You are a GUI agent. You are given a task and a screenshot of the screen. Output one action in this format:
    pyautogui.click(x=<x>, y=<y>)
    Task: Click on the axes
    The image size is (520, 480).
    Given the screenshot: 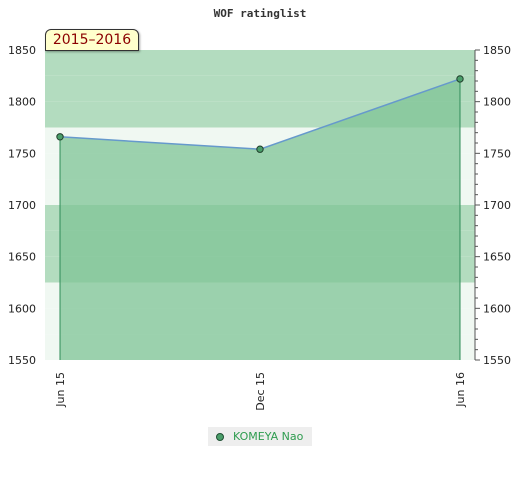 What is the action you would take?
    pyautogui.click(x=477, y=205)
    